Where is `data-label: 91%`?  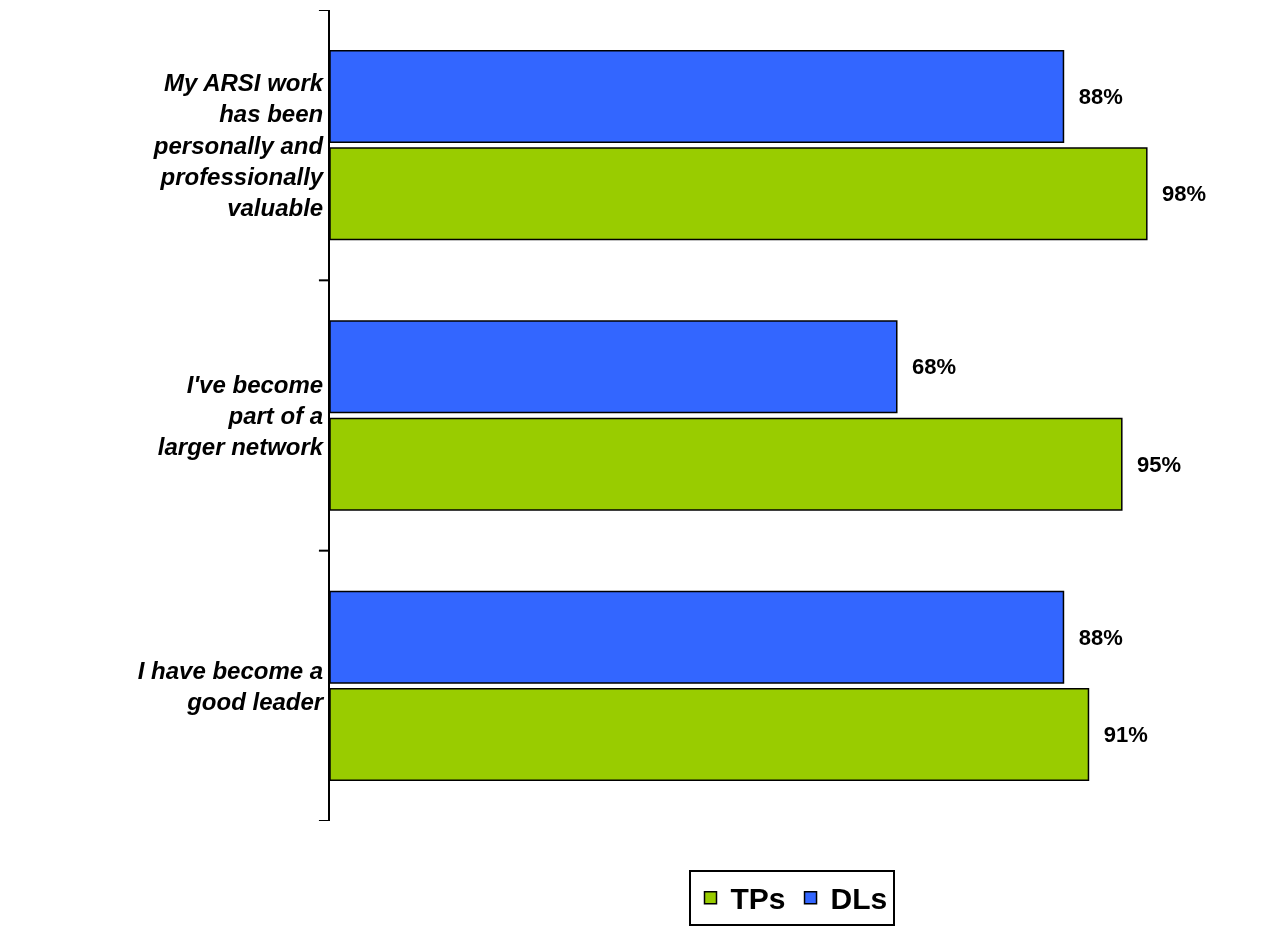
data-label: 91% is located at coordinates (1119, 734).